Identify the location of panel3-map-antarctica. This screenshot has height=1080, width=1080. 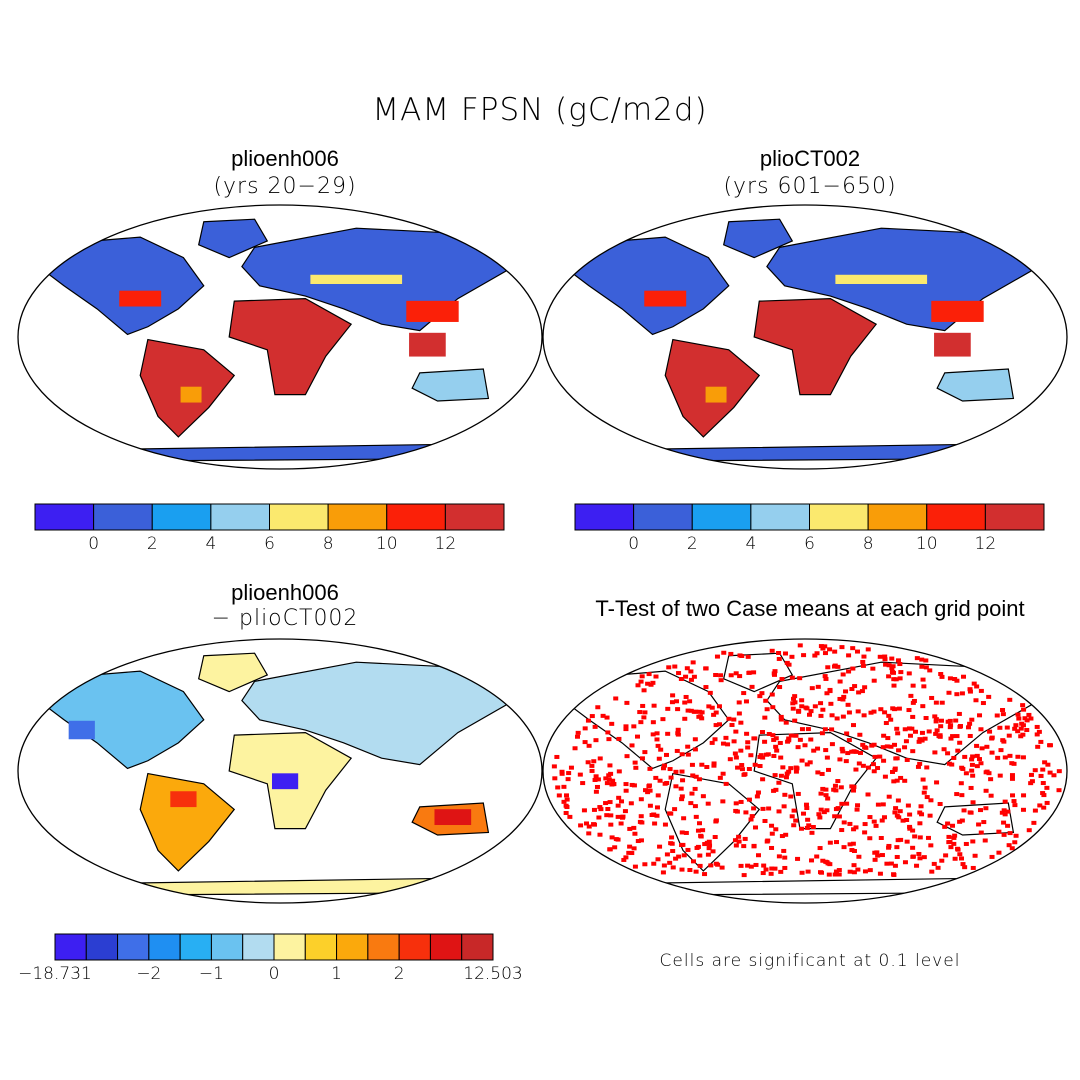
(274, 886).